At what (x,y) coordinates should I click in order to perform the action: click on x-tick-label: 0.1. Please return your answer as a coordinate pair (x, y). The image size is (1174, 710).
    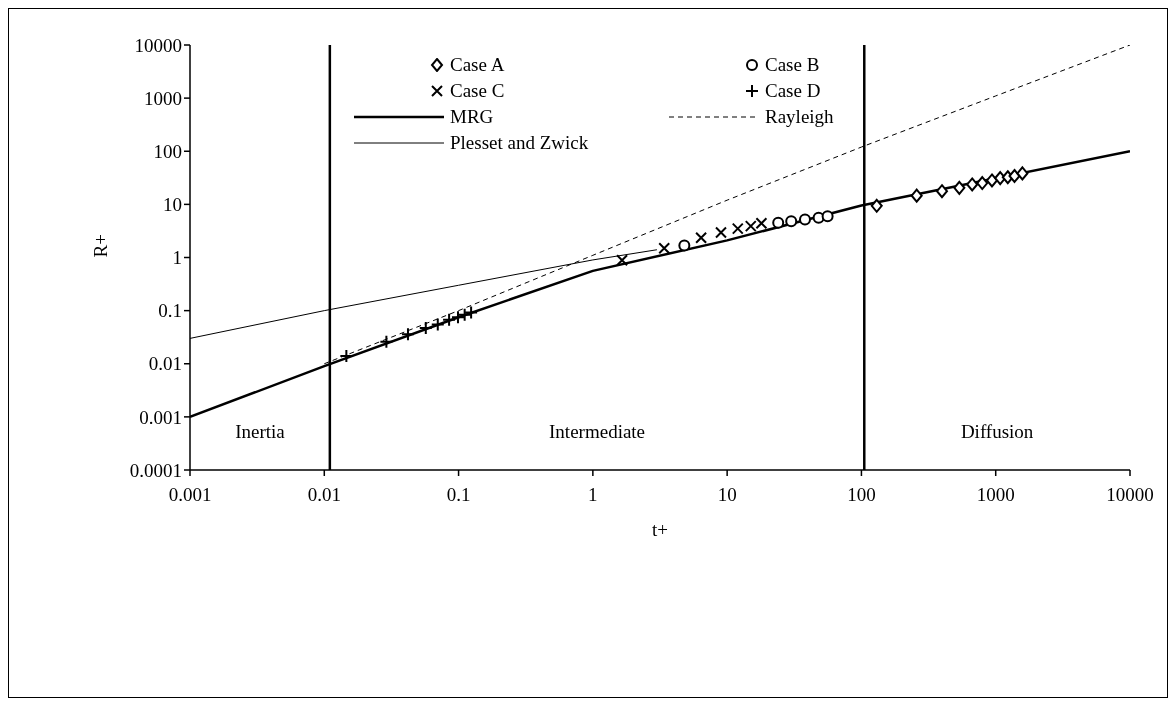
    Looking at the image, I should click on (458, 495).